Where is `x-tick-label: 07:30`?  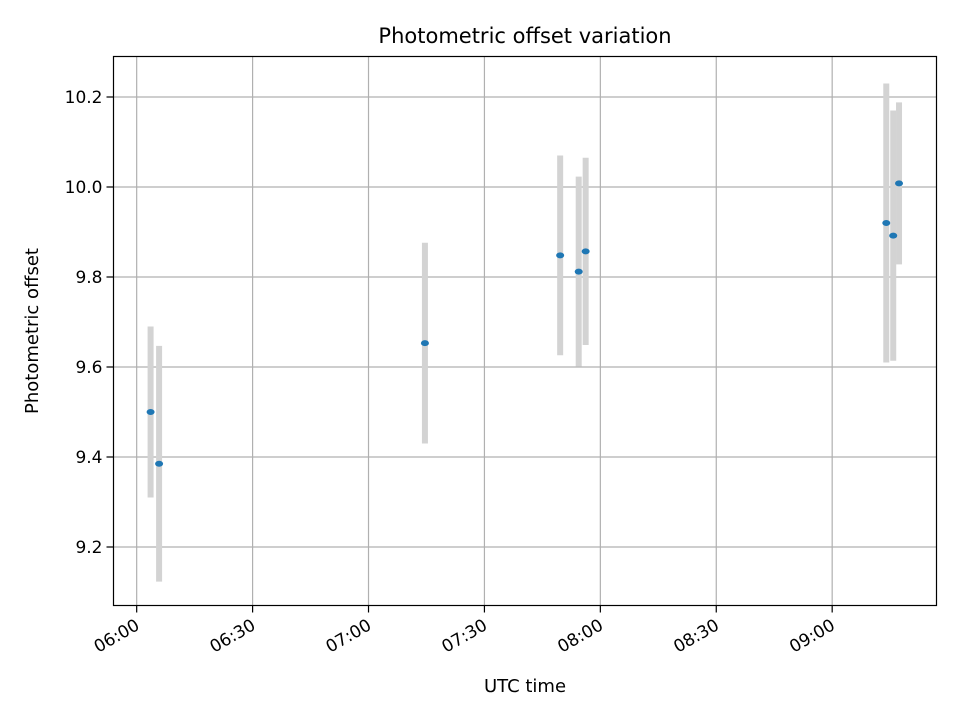
x-tick-label: 07:30 is located at coordinates (464, 637).